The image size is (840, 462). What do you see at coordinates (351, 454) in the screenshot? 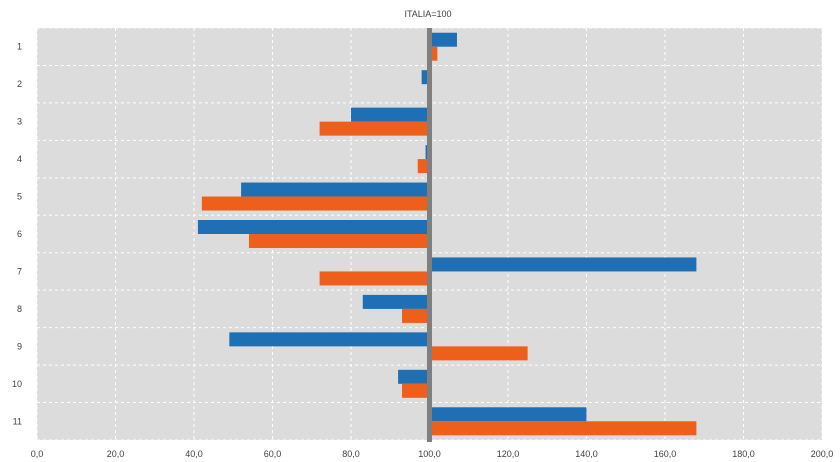
I see `x-tick-label: 80,0` at bounding box center [351, 454].